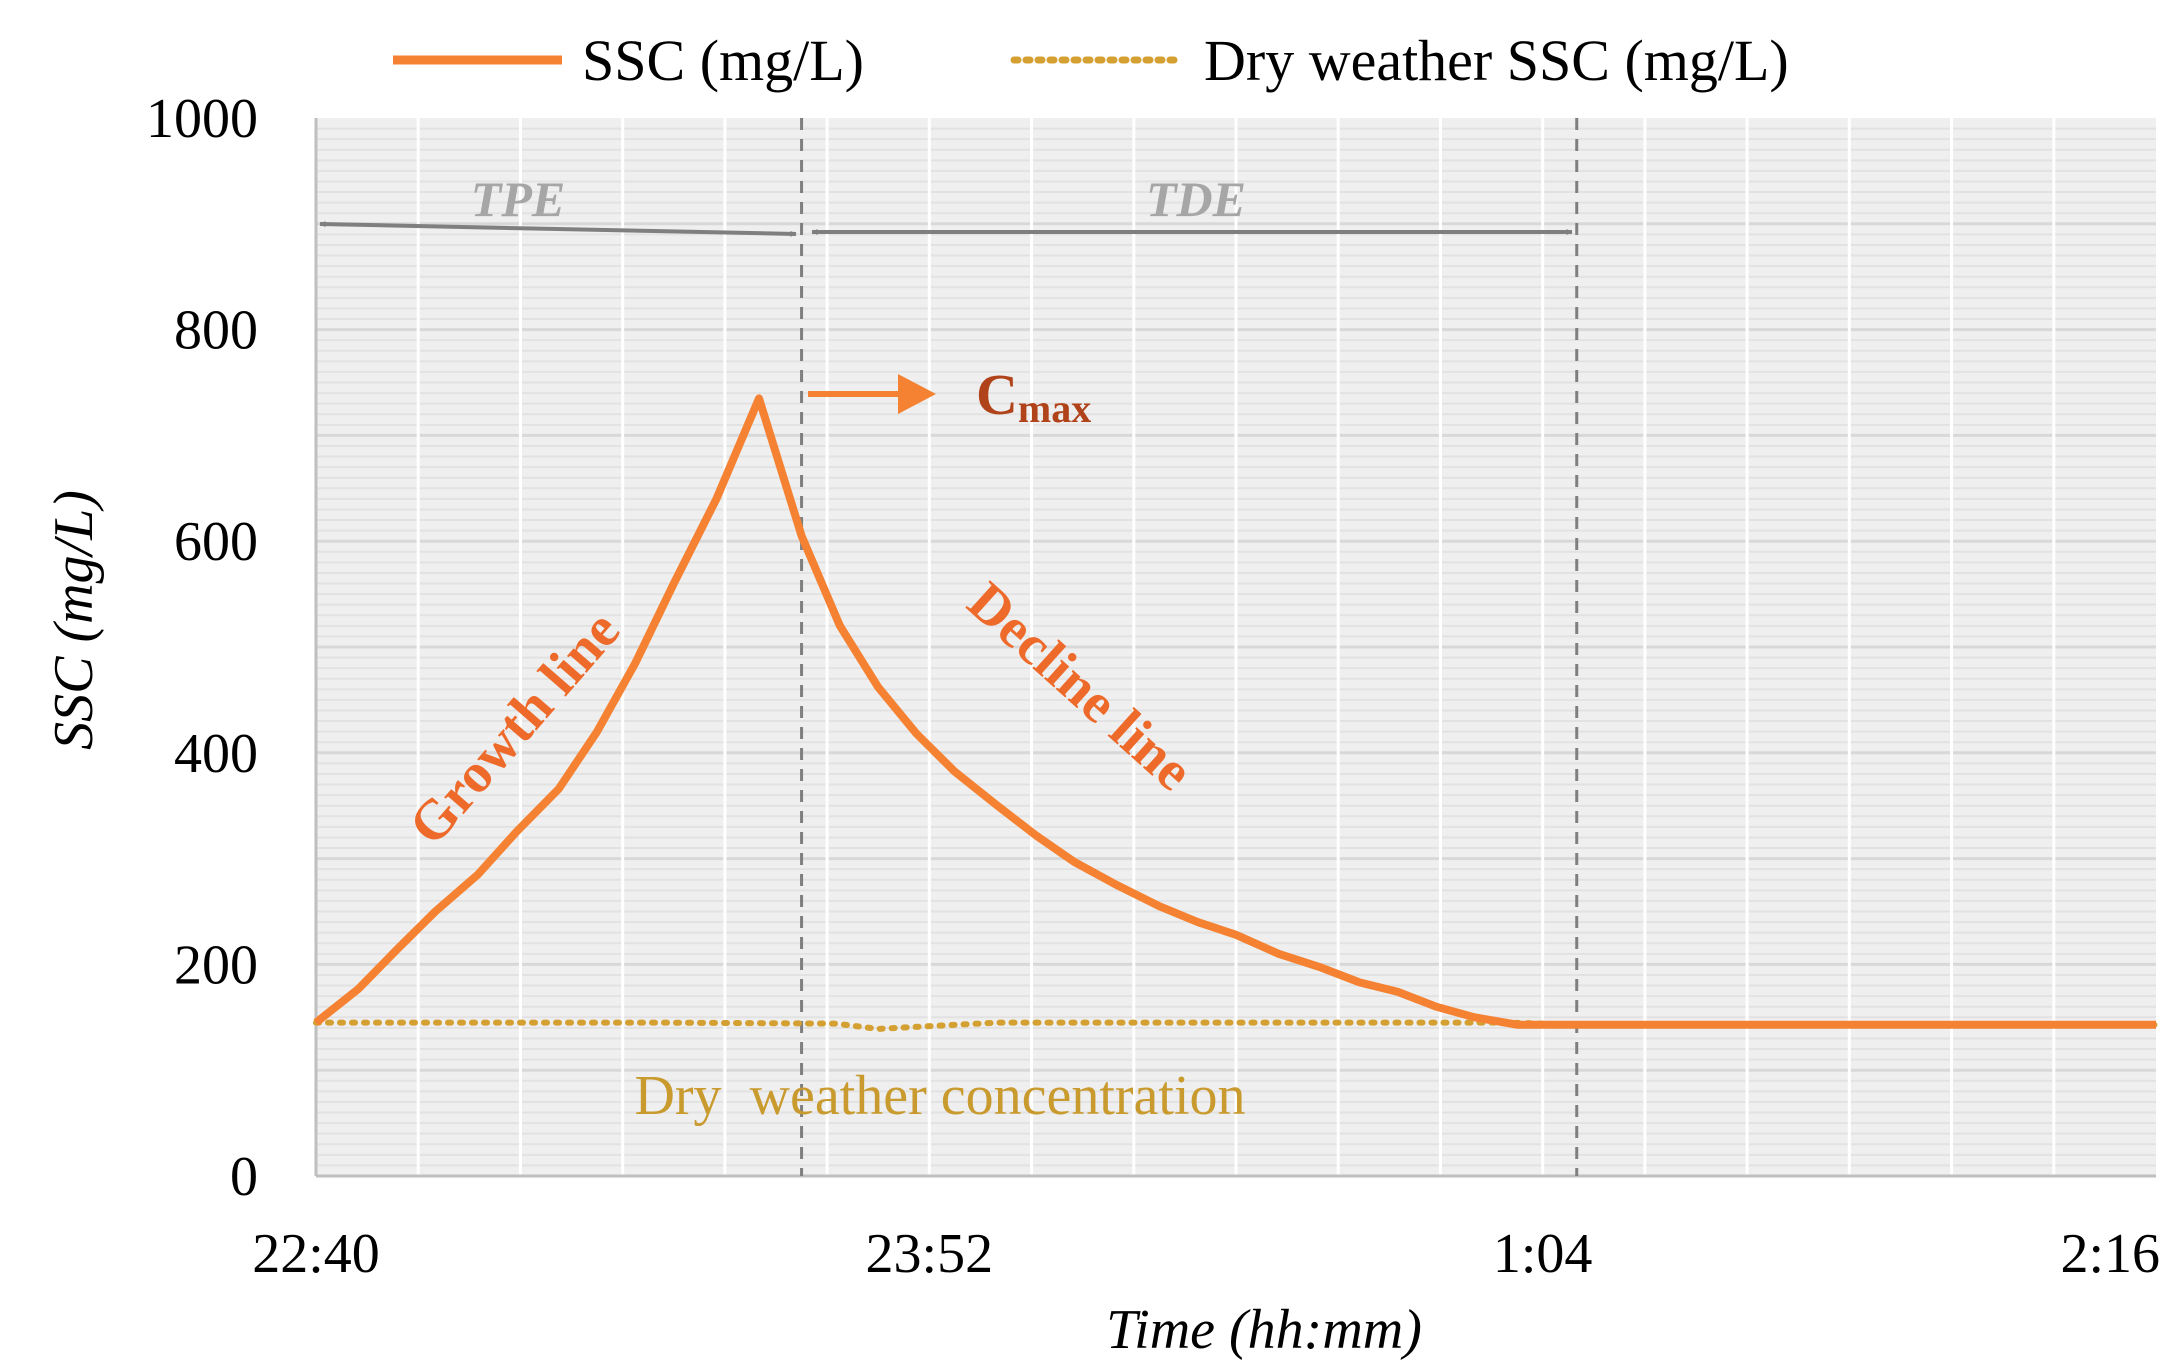 The width and height of the screenshot is (2174, 1371). What do you see at coordinates (216, 965) in the screenshot?
I see `y-tick-label: 200` at bounding box center [216, 965].